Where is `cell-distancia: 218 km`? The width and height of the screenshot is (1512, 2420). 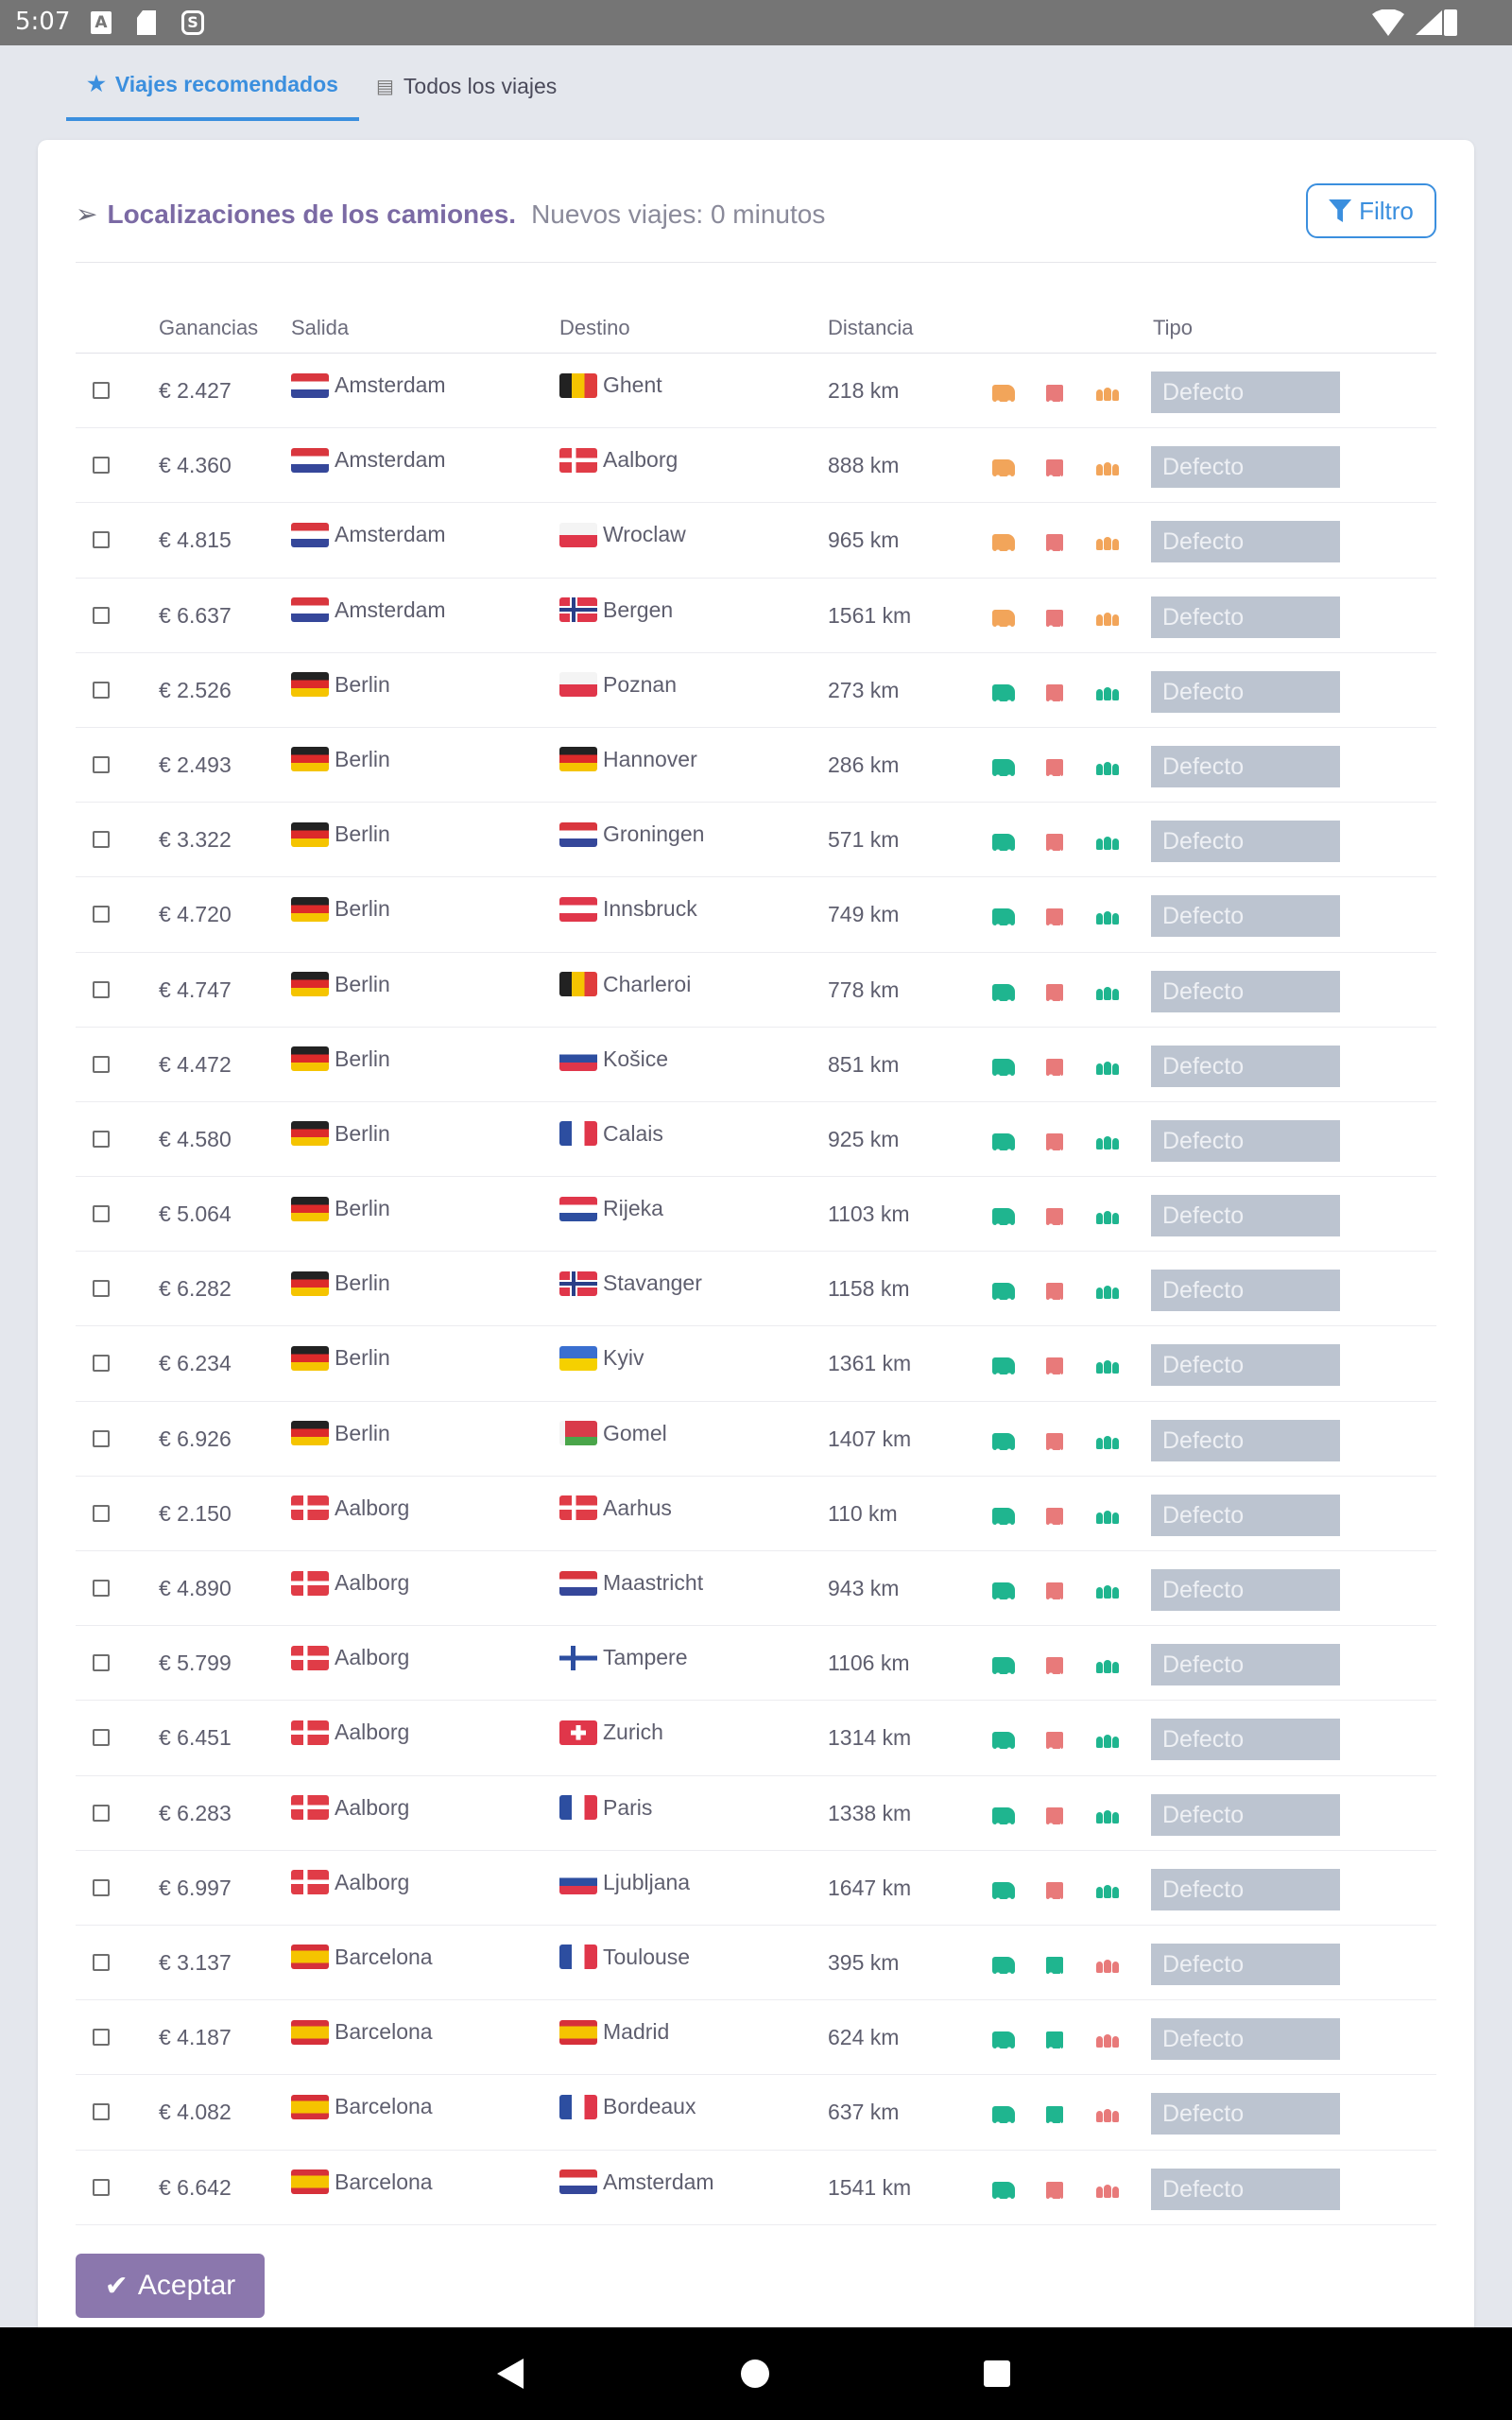 cell-distancia: 218 km is located at coordinates (864, 391).